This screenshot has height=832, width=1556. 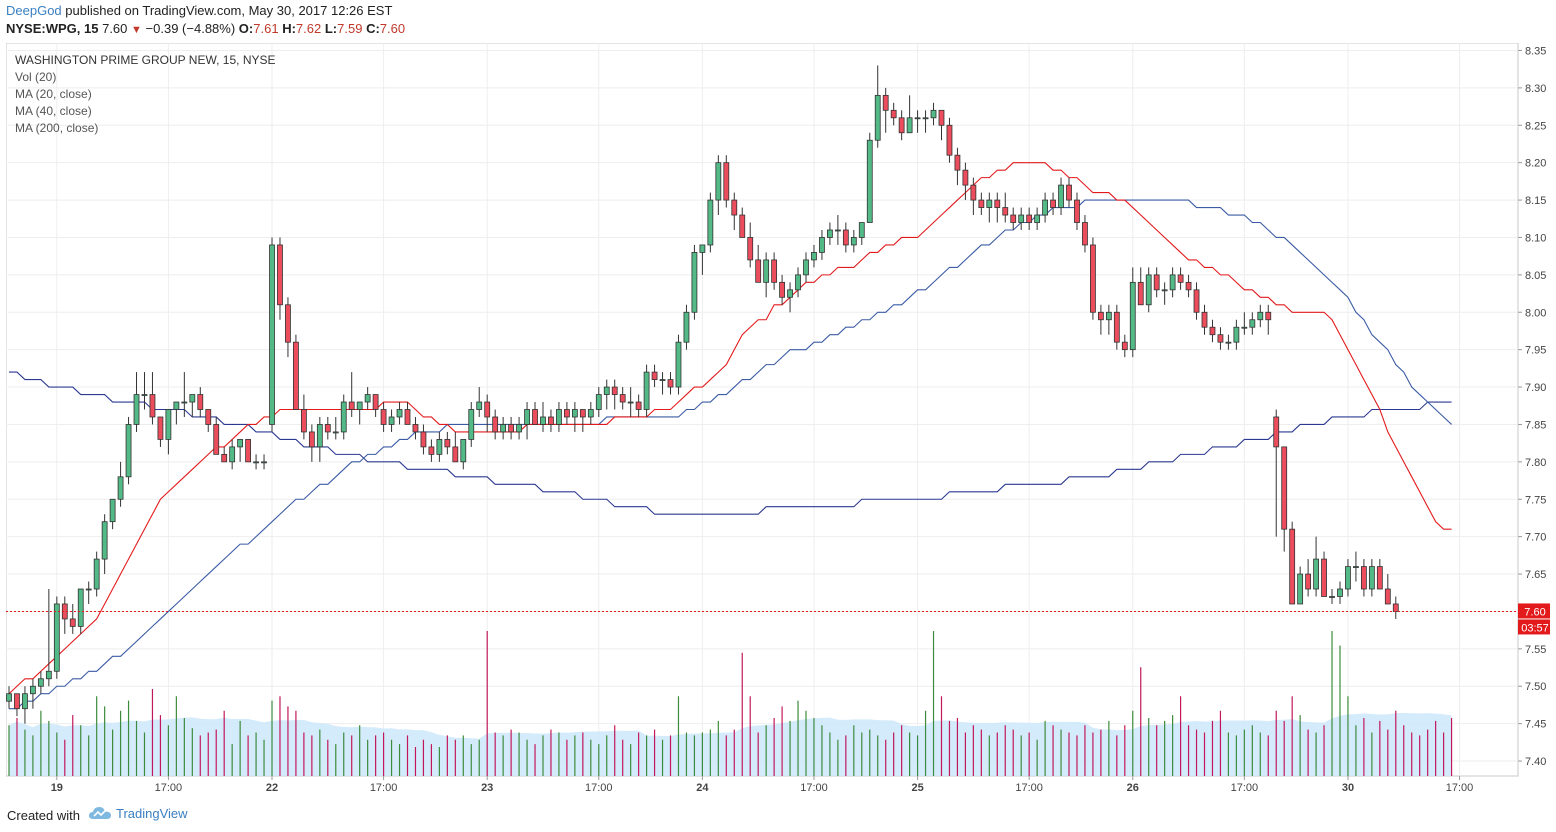 I want to click on y-tick-label: 7.95, so click(x=1535, y=351).